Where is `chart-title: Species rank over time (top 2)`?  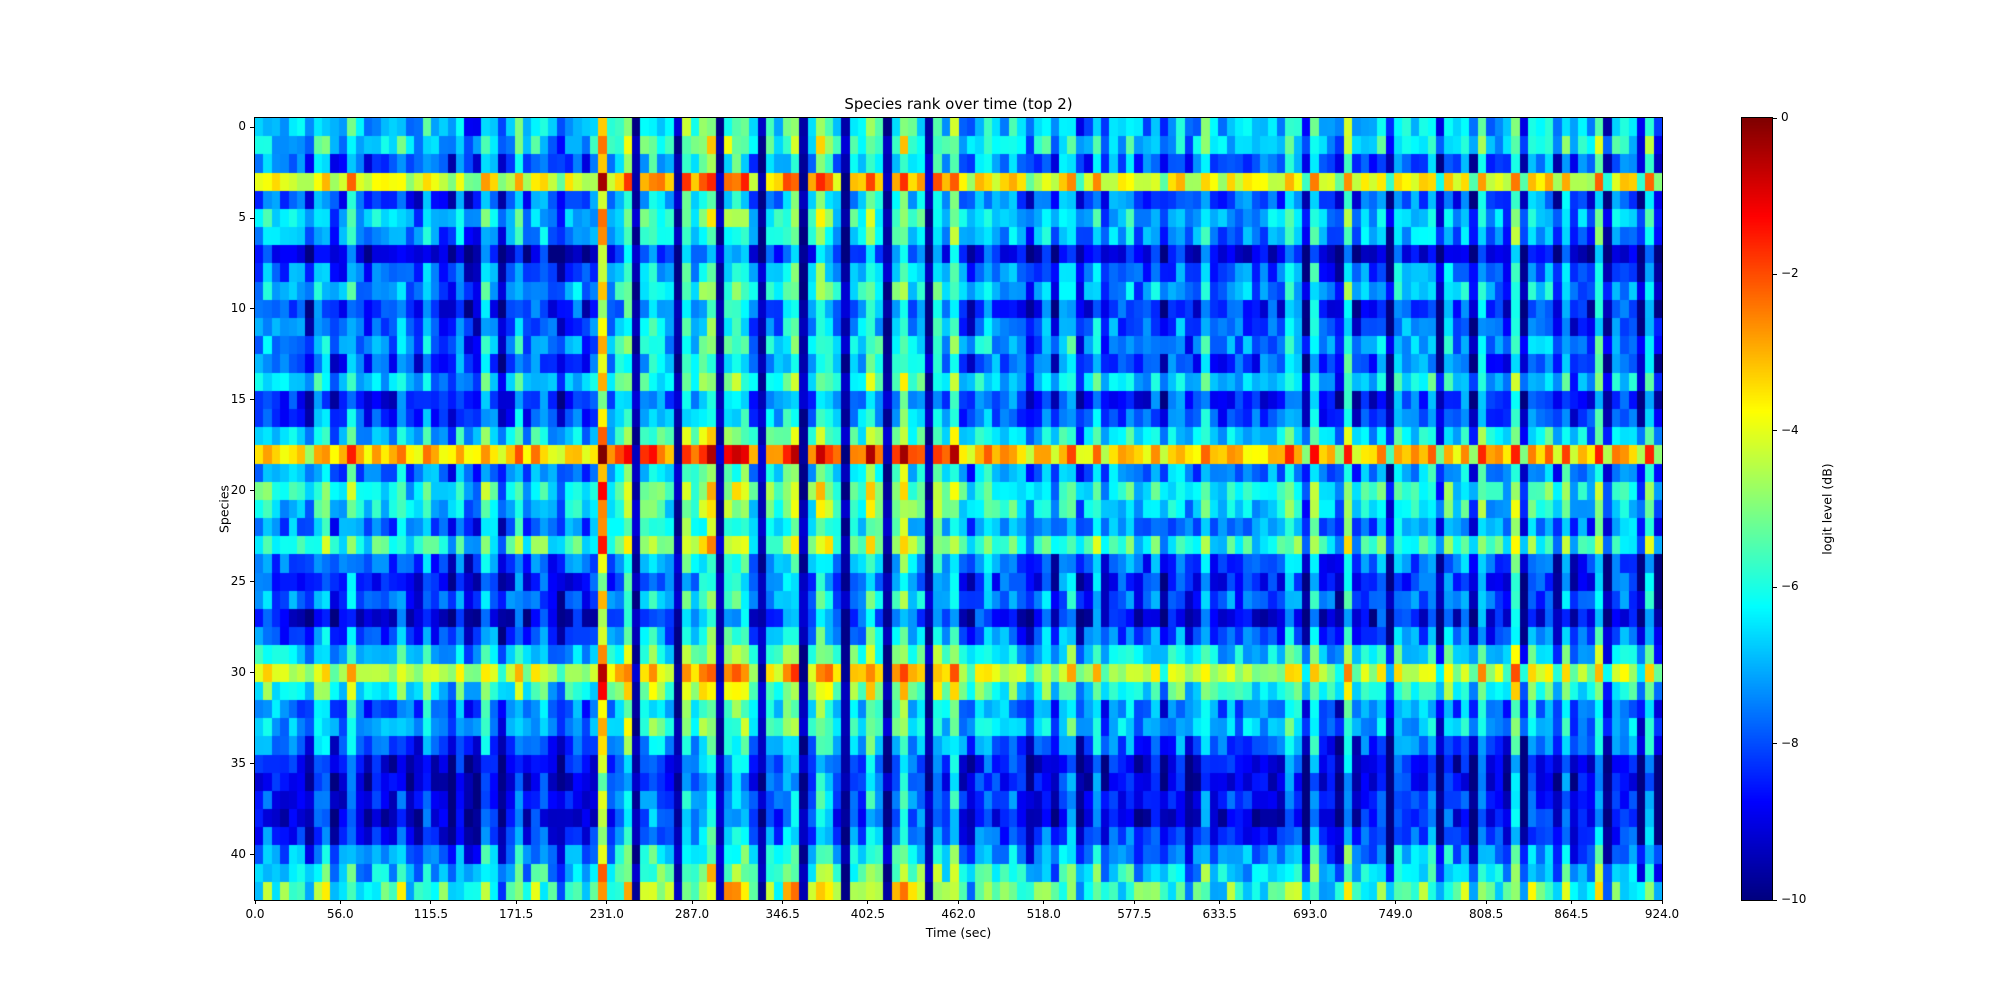
chart-title: Species rank over time (top 2) is located at coordinates (958, 104).